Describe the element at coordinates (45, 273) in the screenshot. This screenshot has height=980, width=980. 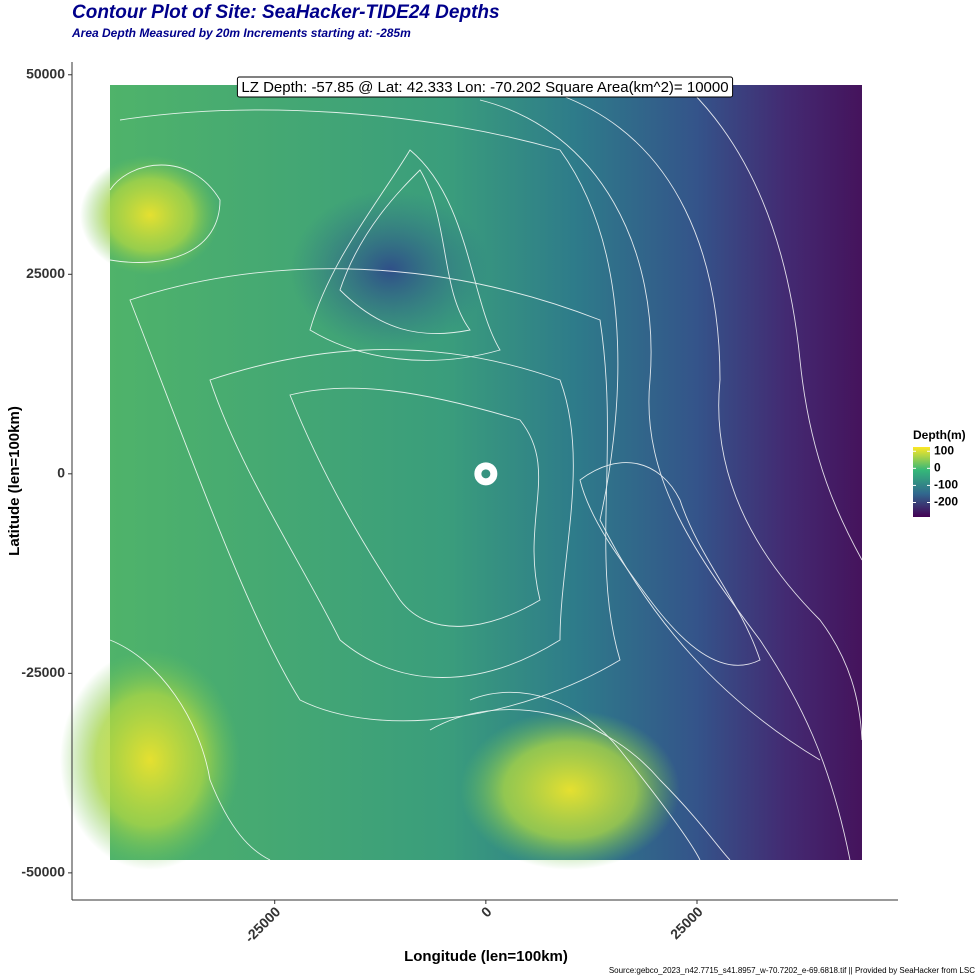
I see `y-tick-label: 25000` at that location.